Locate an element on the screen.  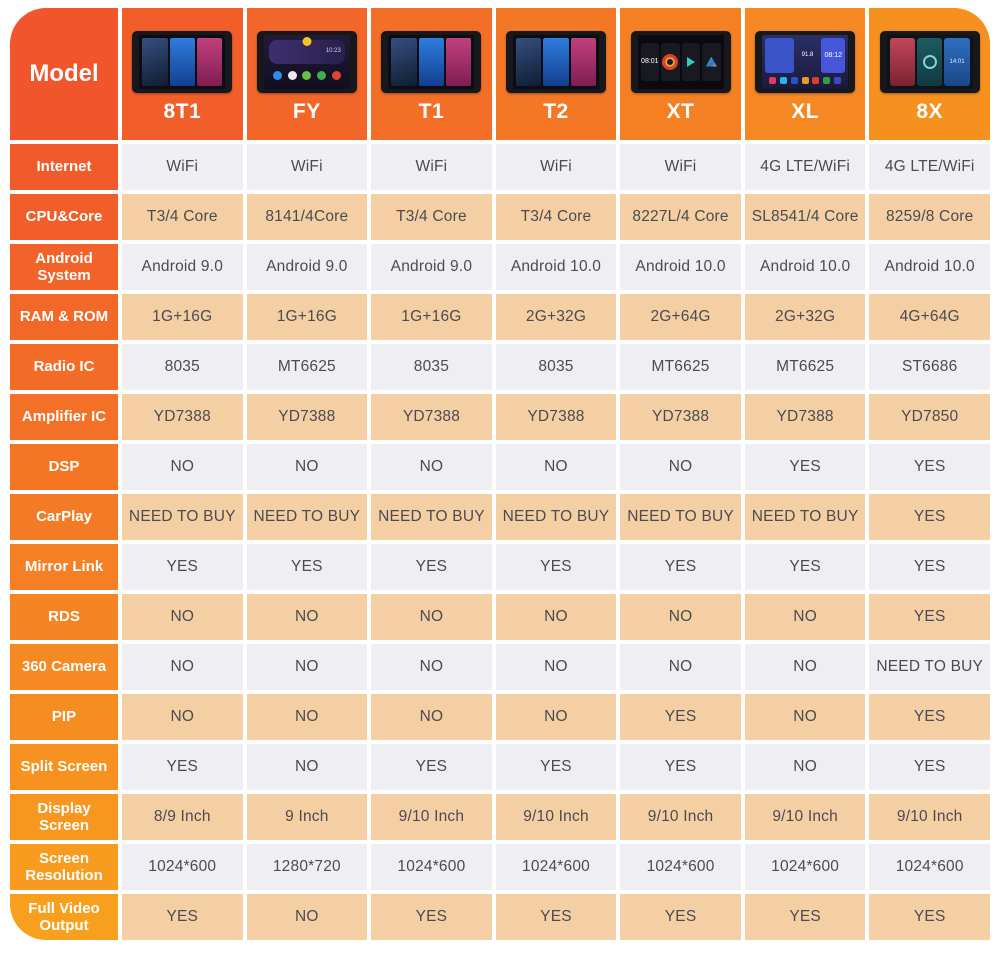
model-header-cell: 10:23 FY is located at coordinates (307, 74).